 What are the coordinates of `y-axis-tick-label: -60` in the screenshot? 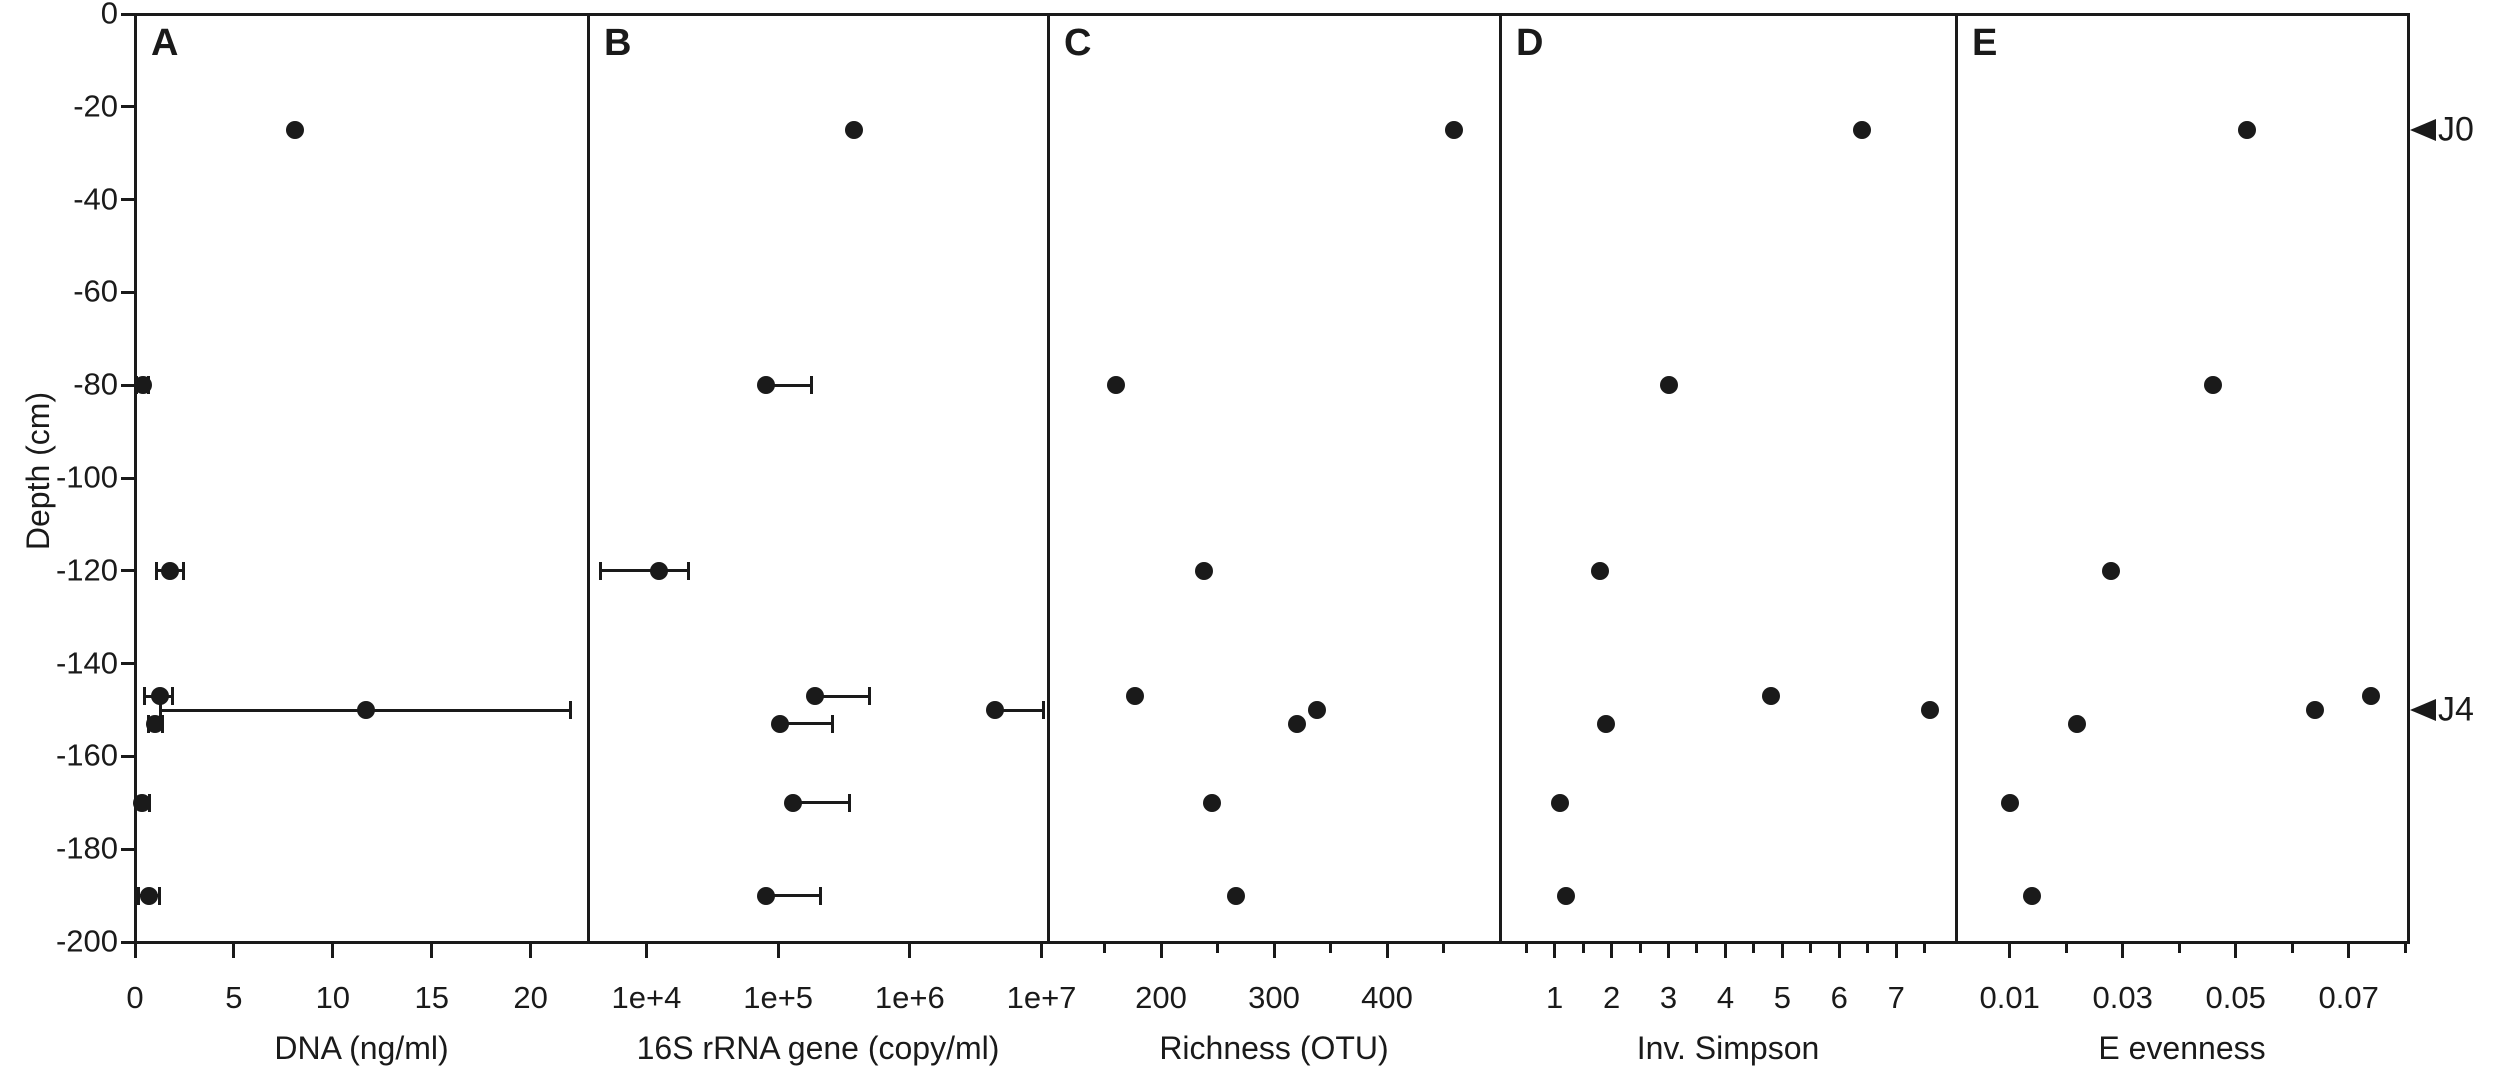 It's located at (95, 291).